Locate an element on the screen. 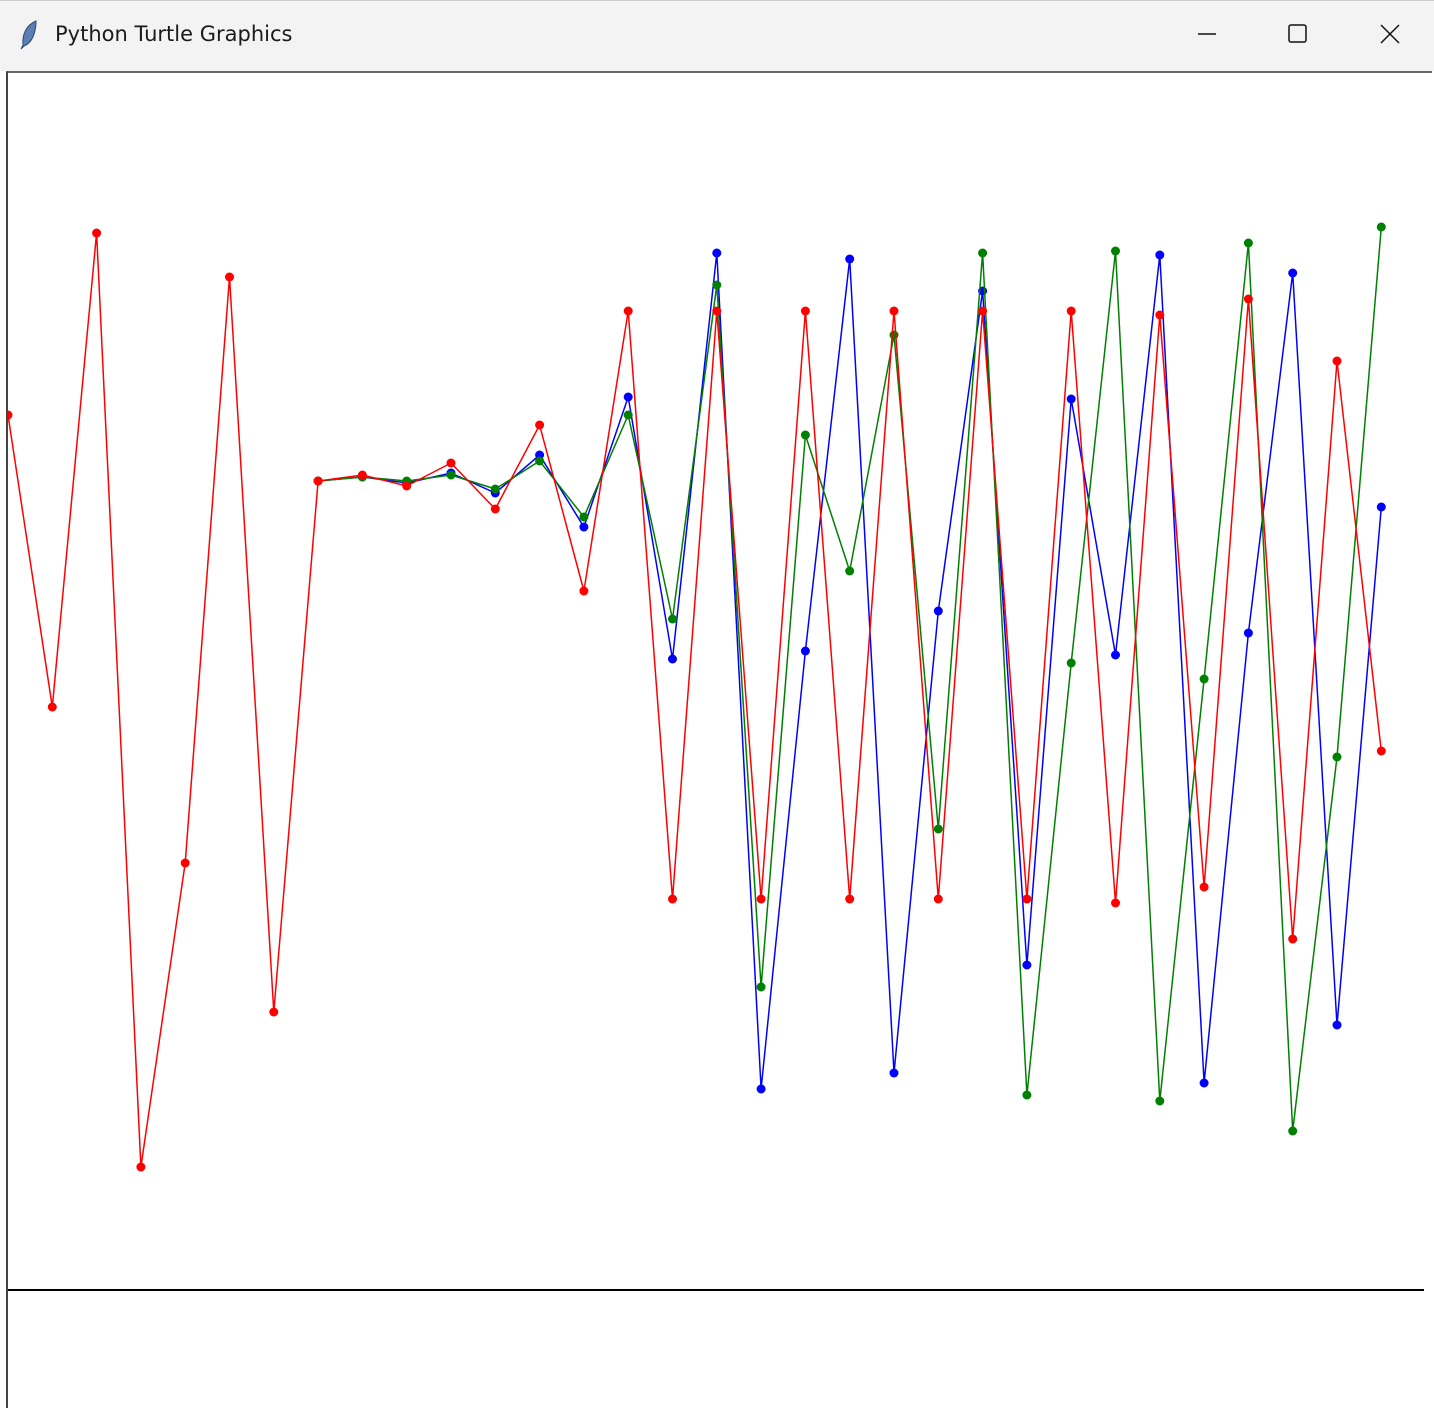  minimize-icon is located at coordinates (1207, 34).